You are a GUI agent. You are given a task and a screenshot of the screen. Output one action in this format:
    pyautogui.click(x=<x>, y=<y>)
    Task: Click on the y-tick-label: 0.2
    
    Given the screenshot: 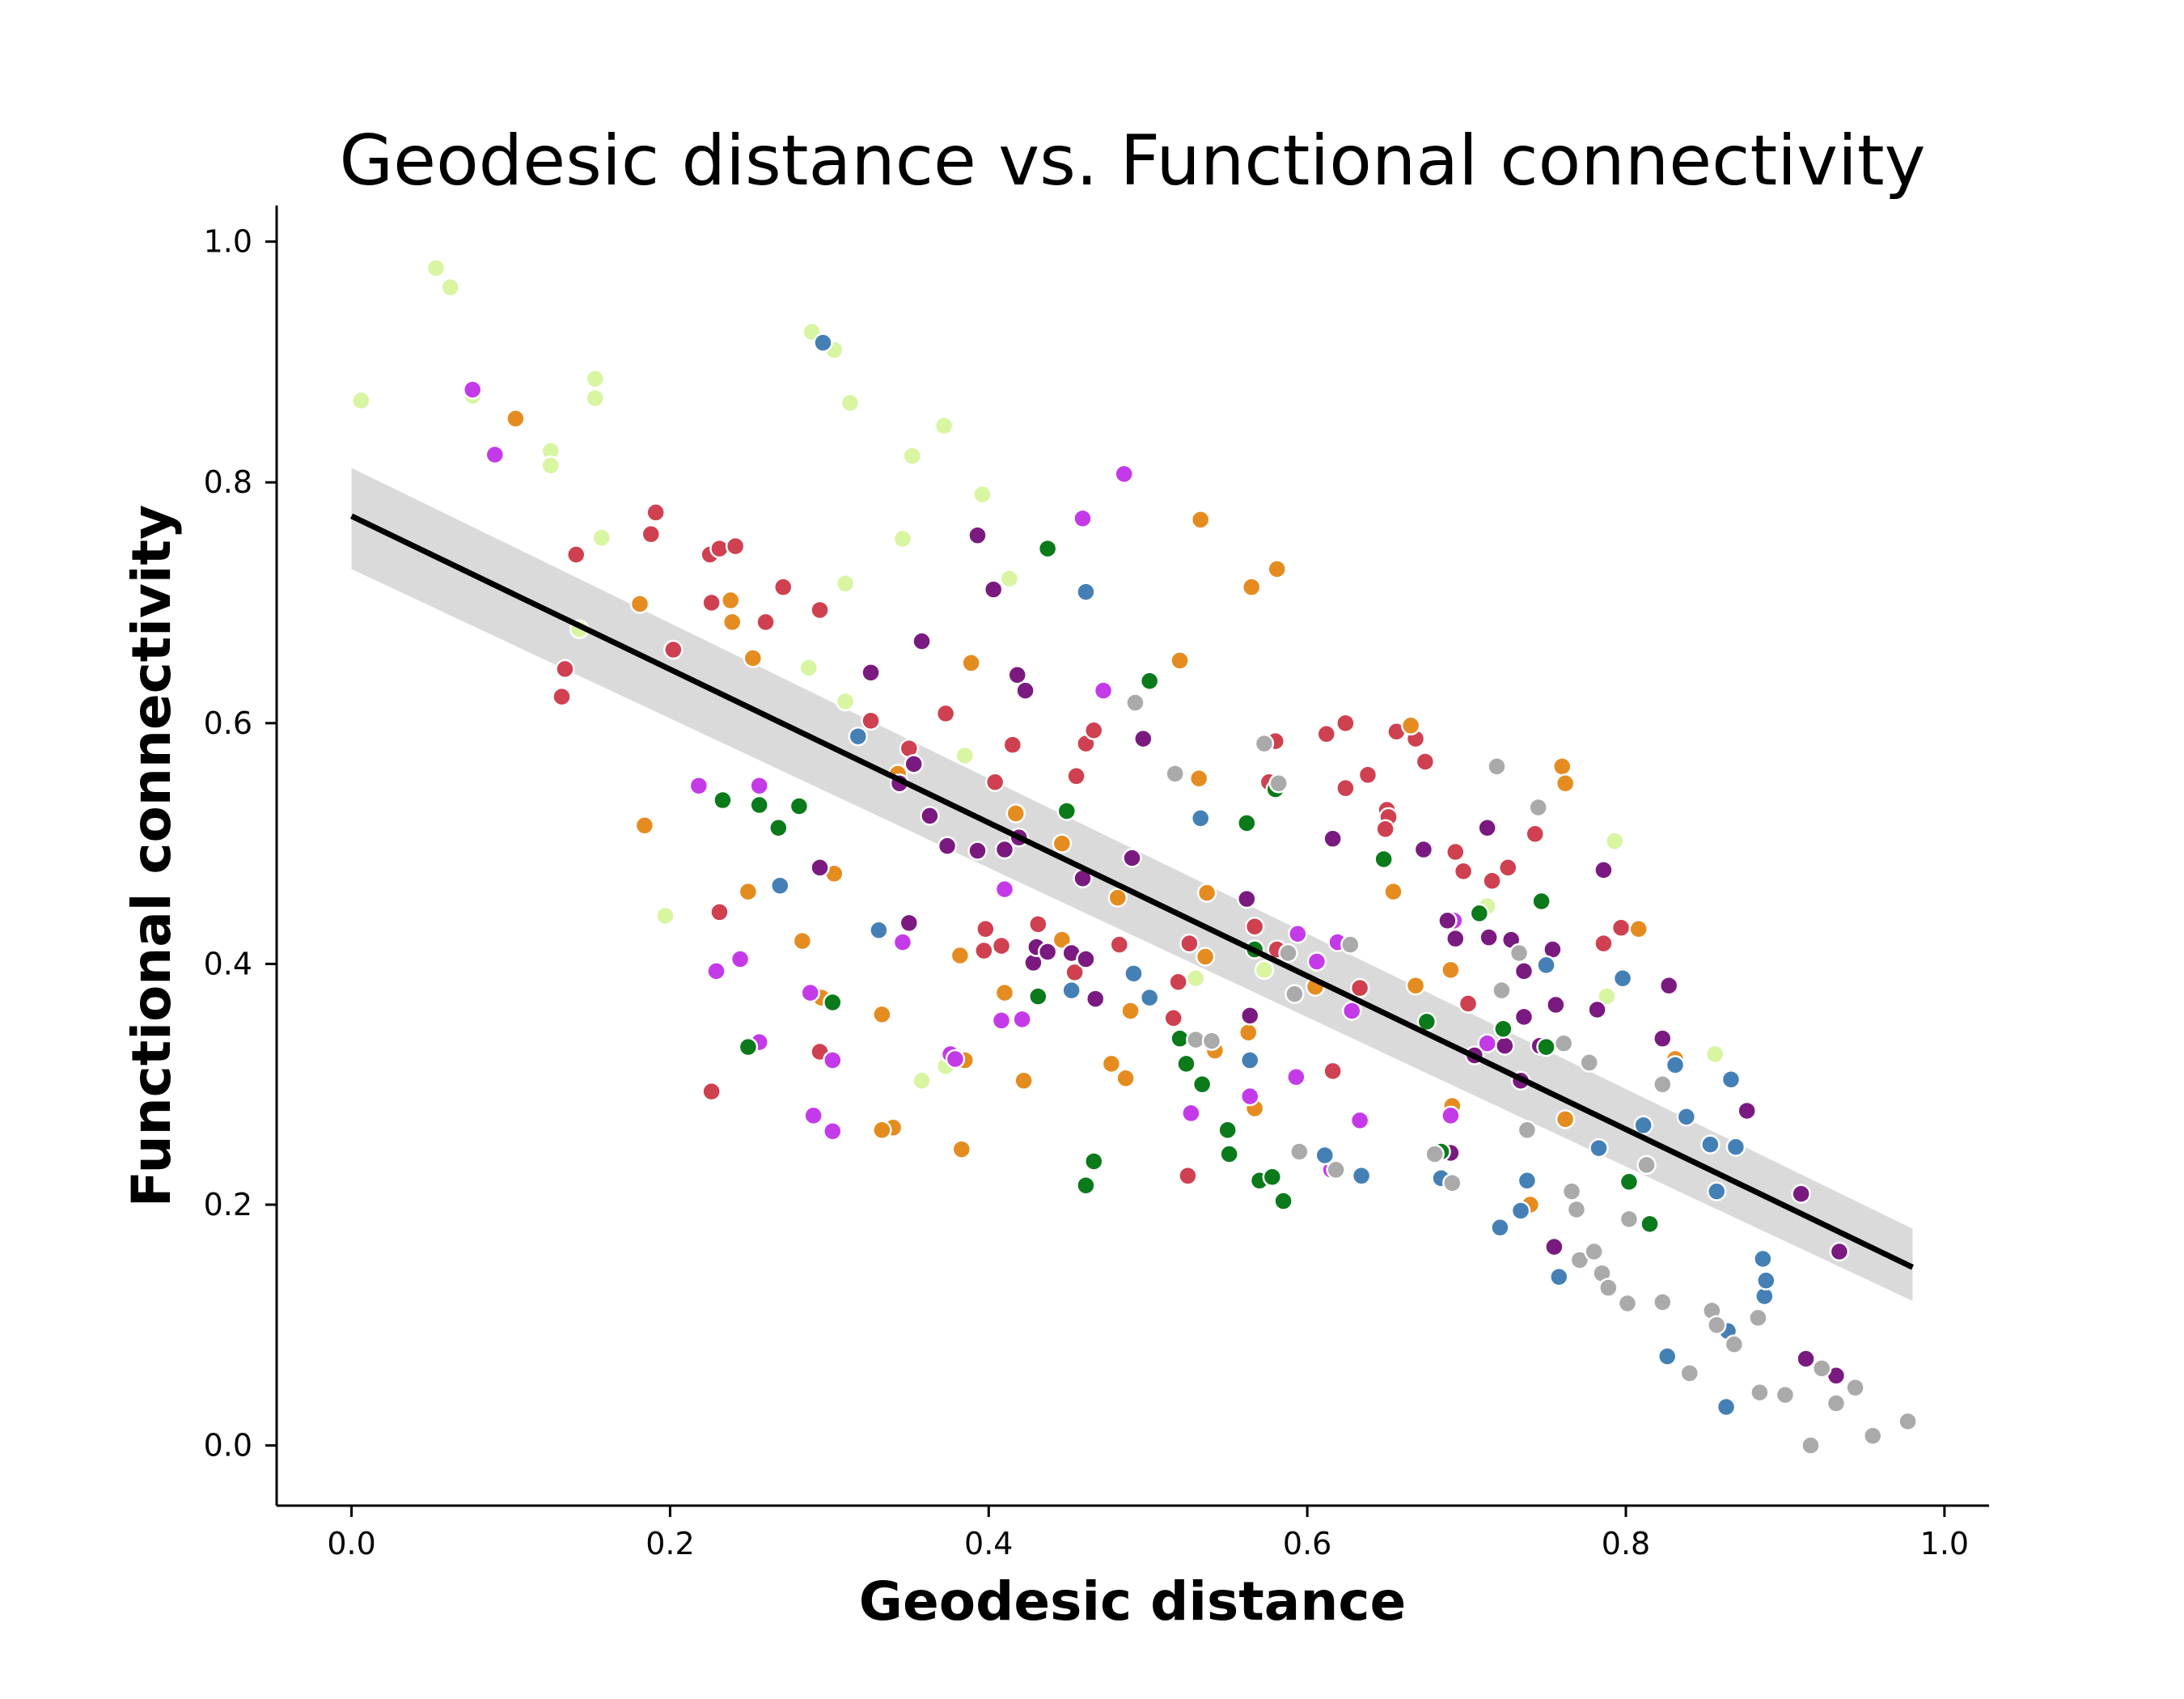 What is the action you would take?
    pyautogui.click(x=228, y=1204)
    